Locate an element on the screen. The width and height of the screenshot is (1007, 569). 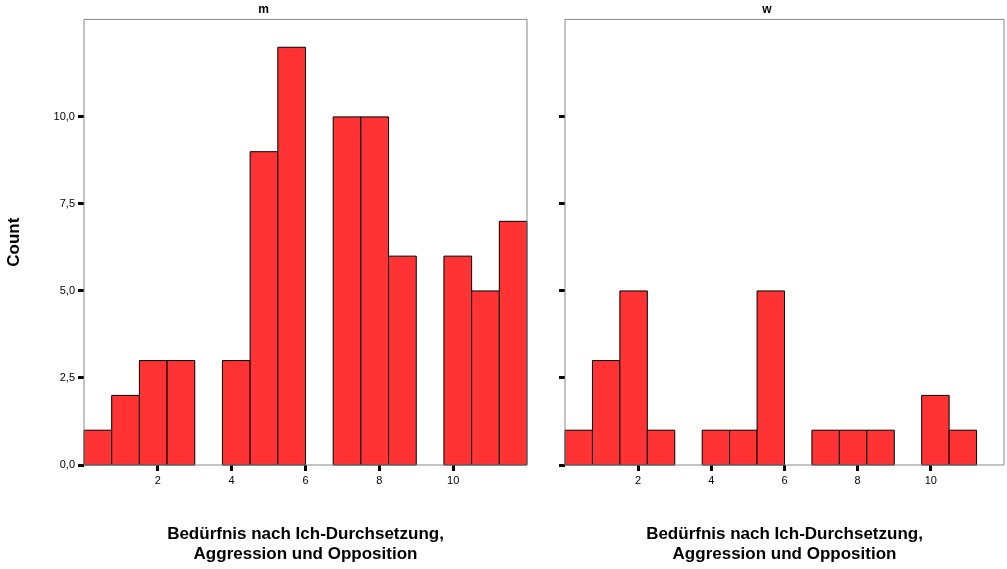
y-tick-label: 0,0 is located at coordinates (67, 464).